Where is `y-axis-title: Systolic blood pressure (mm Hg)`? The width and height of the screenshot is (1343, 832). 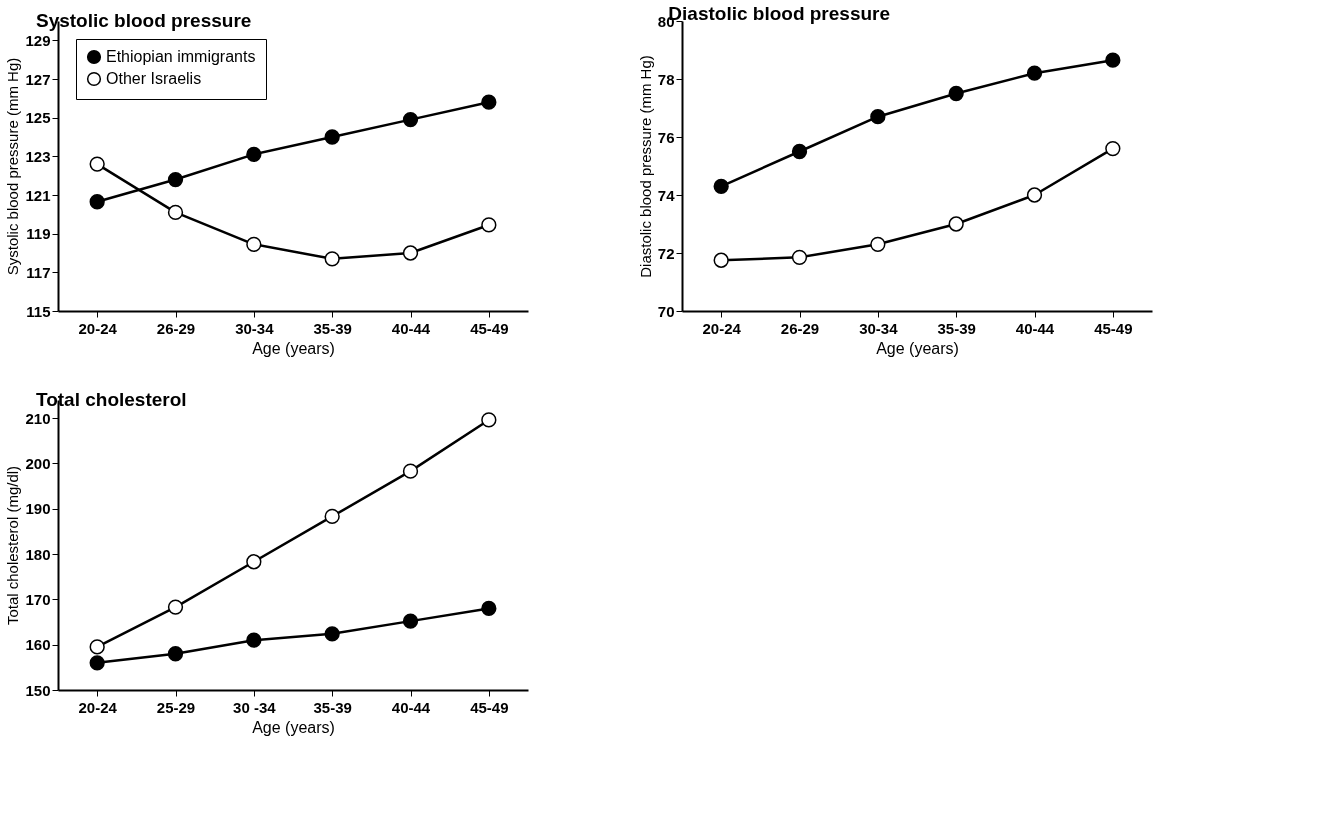 y-axis-title: Systolic blood pressure (mm Hg) is located at coordinates (13, 166).